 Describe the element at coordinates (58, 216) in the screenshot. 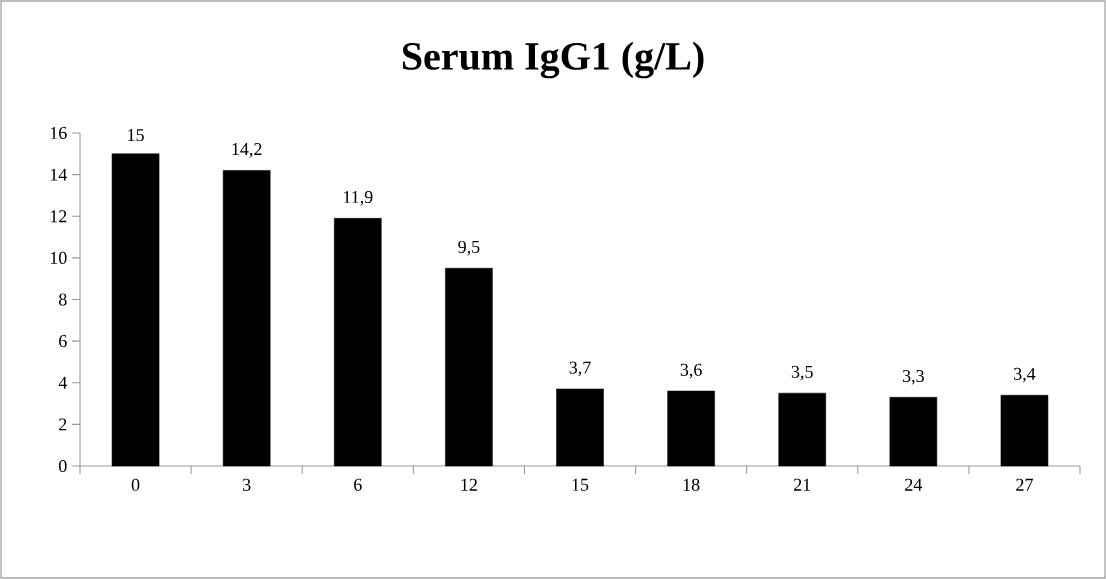

I see `y-tick-label: 12` at that location.